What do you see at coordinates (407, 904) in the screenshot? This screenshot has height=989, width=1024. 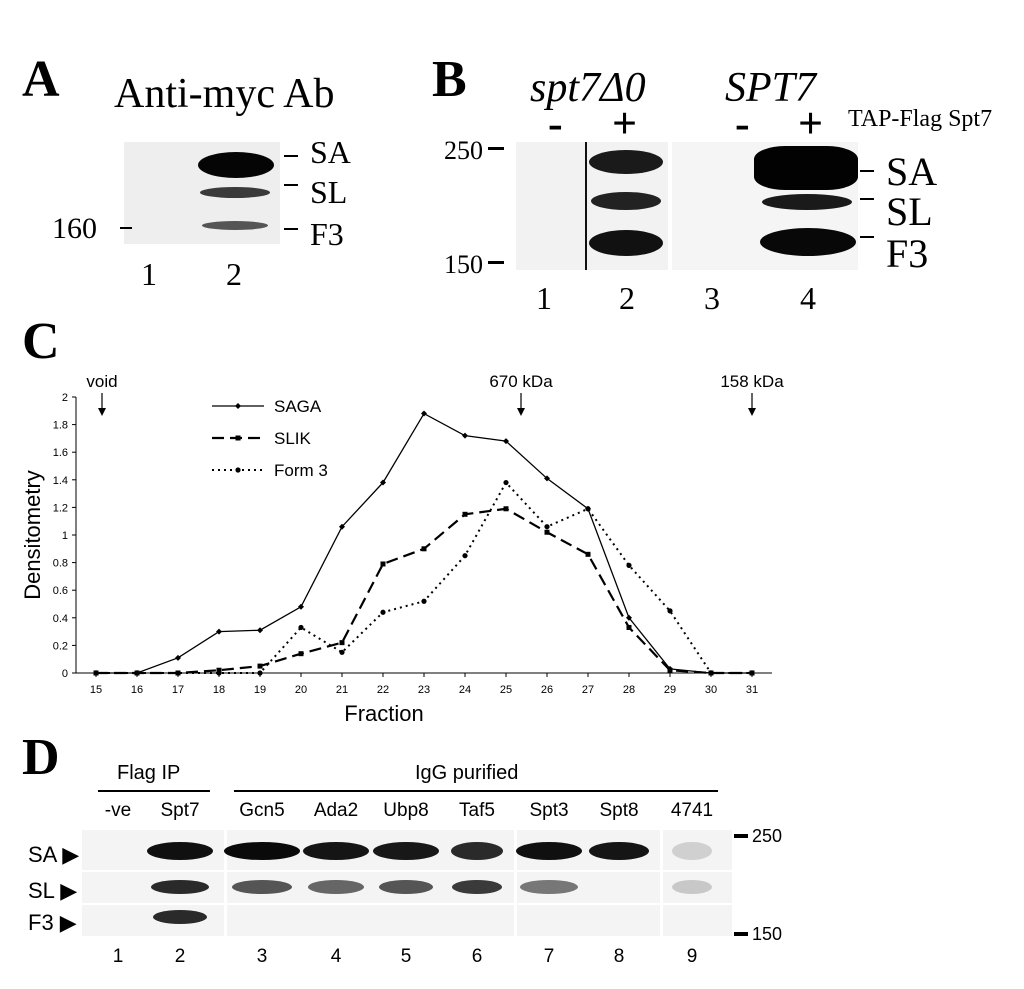 I see `row-divider` at bounding box center [407, 904].